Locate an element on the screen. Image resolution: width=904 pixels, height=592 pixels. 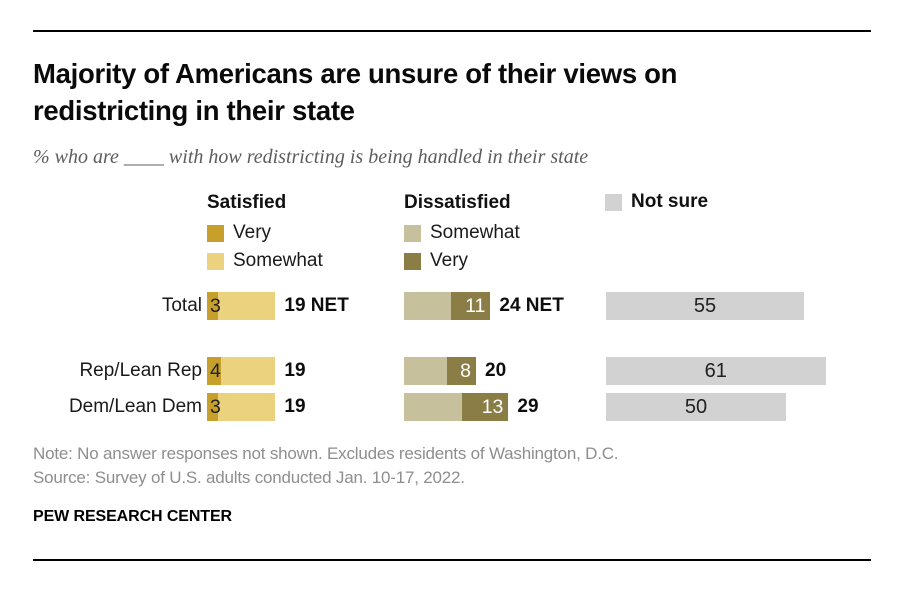
not-sure-swatch is located at coordinates (613, 202).